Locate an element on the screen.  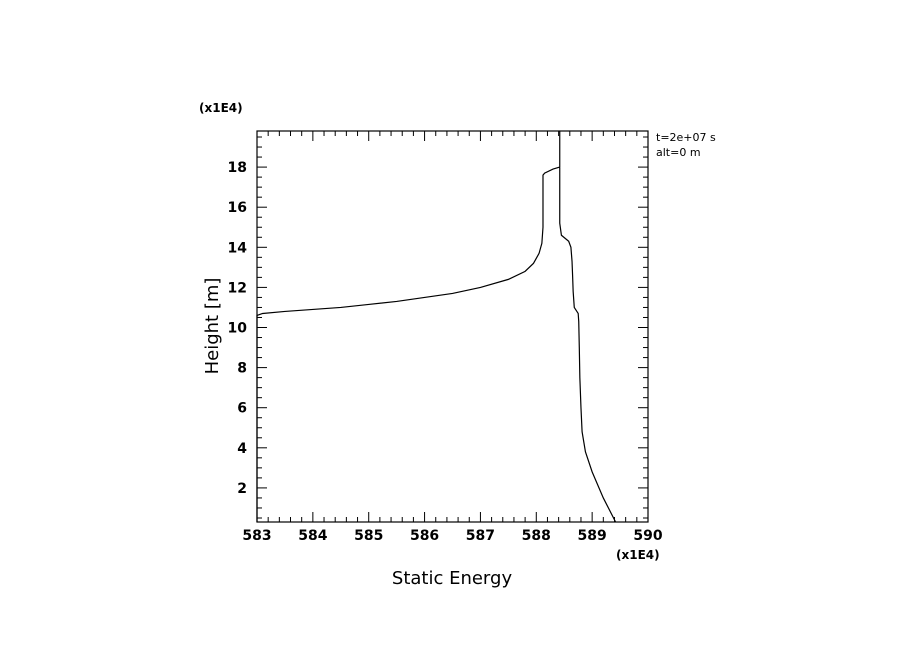
y-multiplier: (x1E4) is located at coordinates (221, 108).